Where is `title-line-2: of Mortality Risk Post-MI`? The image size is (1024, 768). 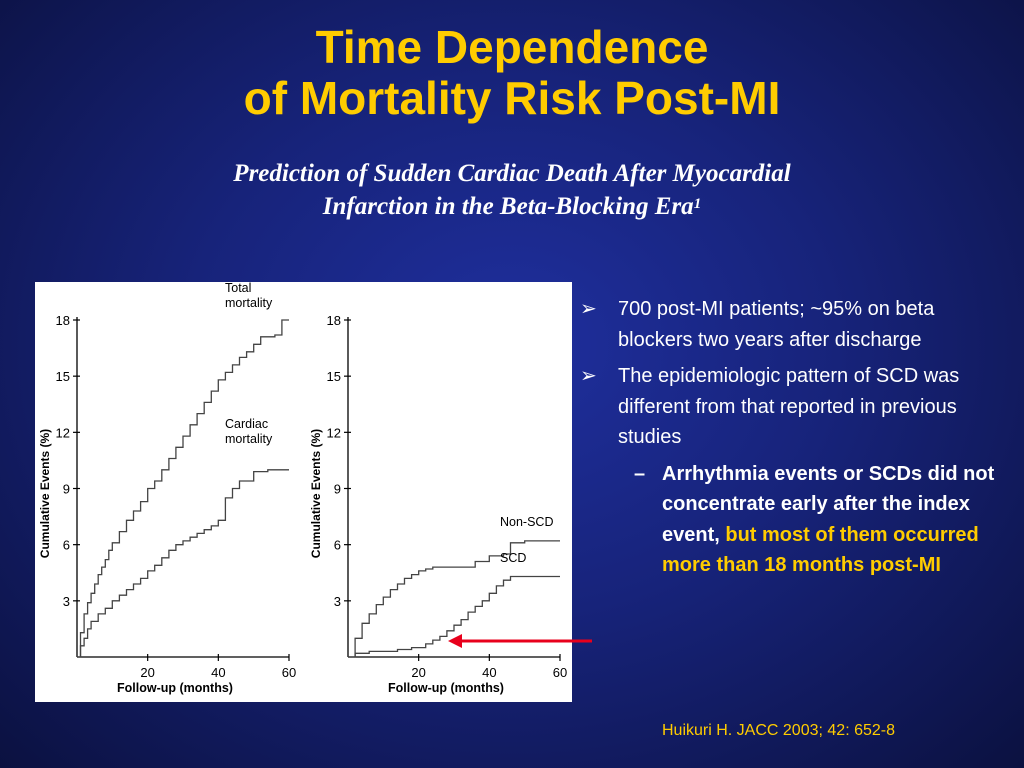
title-line-2: of Mortality Risk Post-MI is located at coordinates (512, 98).